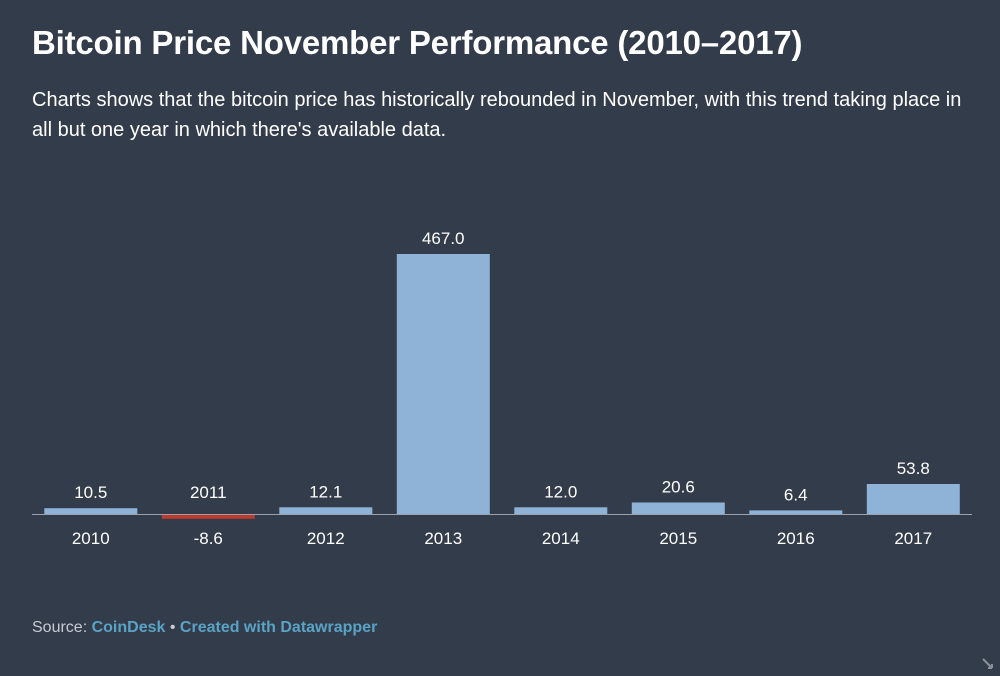  I want to click on bar-2017, so click(913, 499).